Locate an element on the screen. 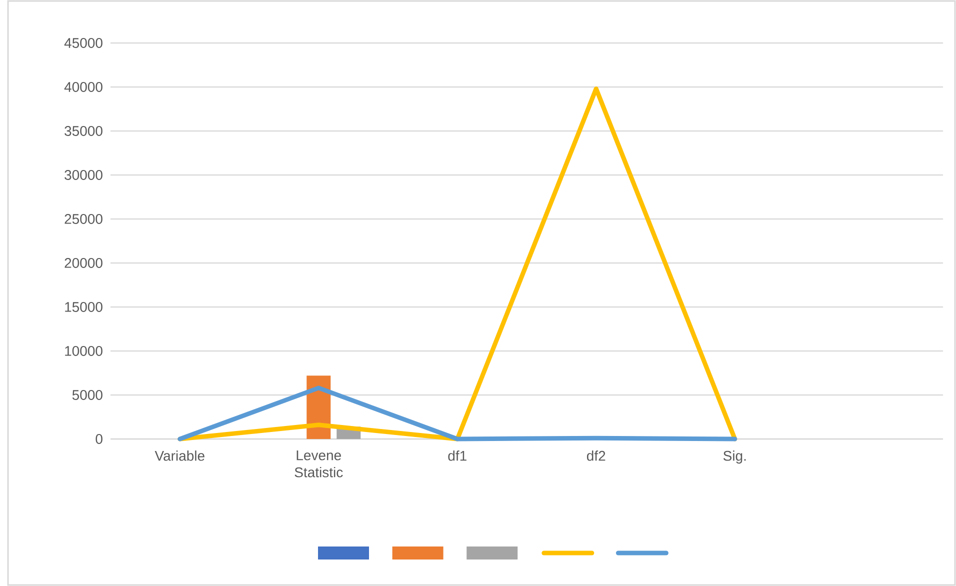  y-tick-label: 0 is located at coordinates (99, 439).